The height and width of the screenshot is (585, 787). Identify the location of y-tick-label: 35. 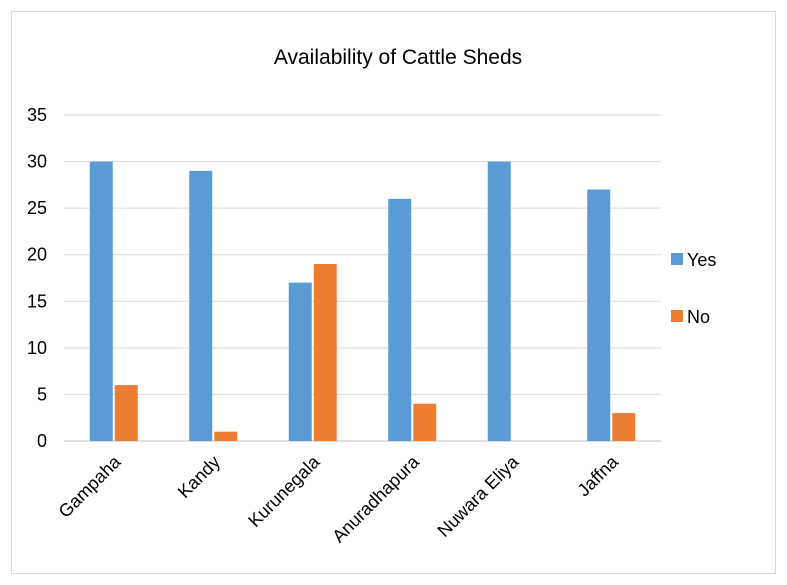
(37, 115).